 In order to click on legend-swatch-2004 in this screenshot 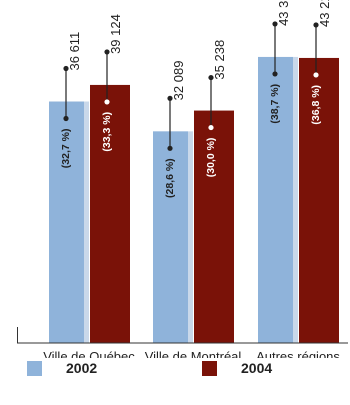, I will do `click(209, 368)`.